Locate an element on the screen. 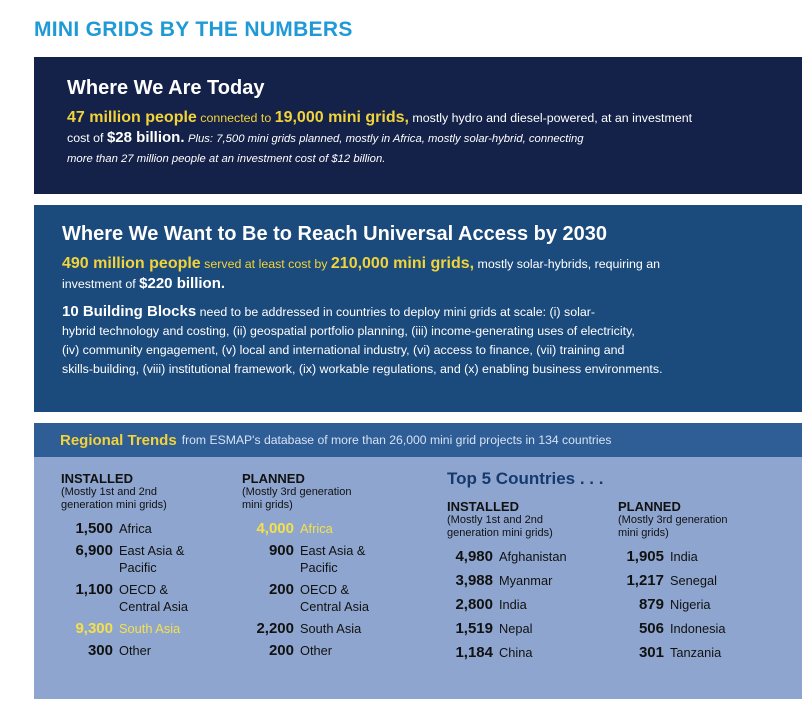 The width and height of the screenshot is (809, 714). today-connected: connected to is located at coordinates (236, 118).